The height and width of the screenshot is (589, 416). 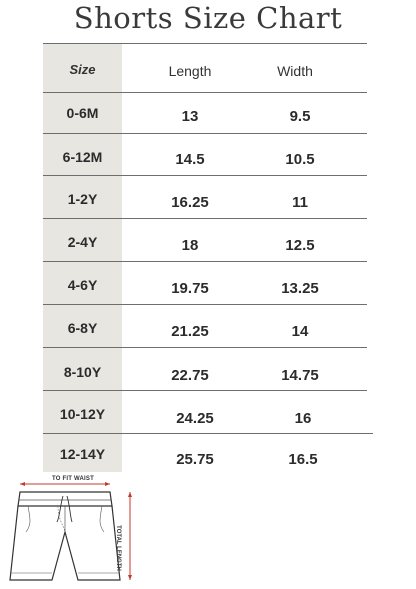 What do you see at coordinates (300, 159) in the screenshot?
I see `width-cell: 10.5` at bounding box center [300, 159].